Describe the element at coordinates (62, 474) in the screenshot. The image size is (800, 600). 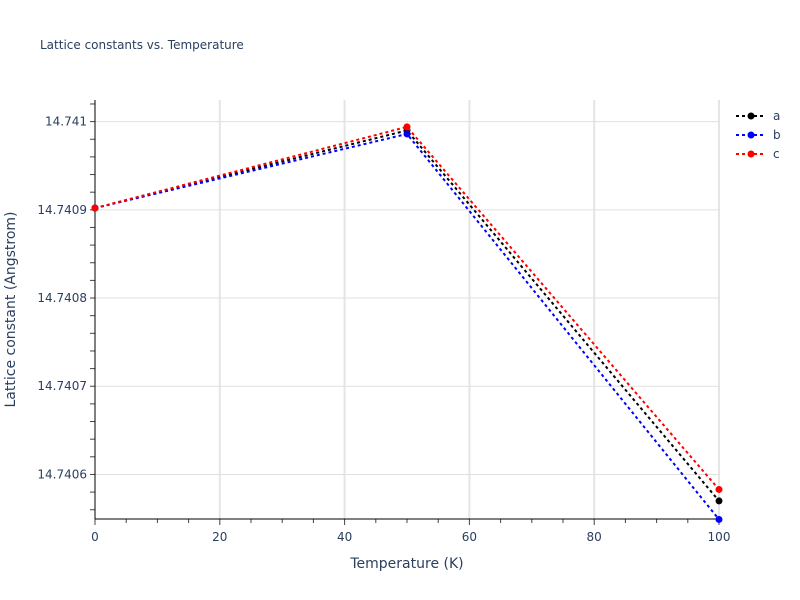
I see `y-tick-label: 14.7406` at that location.